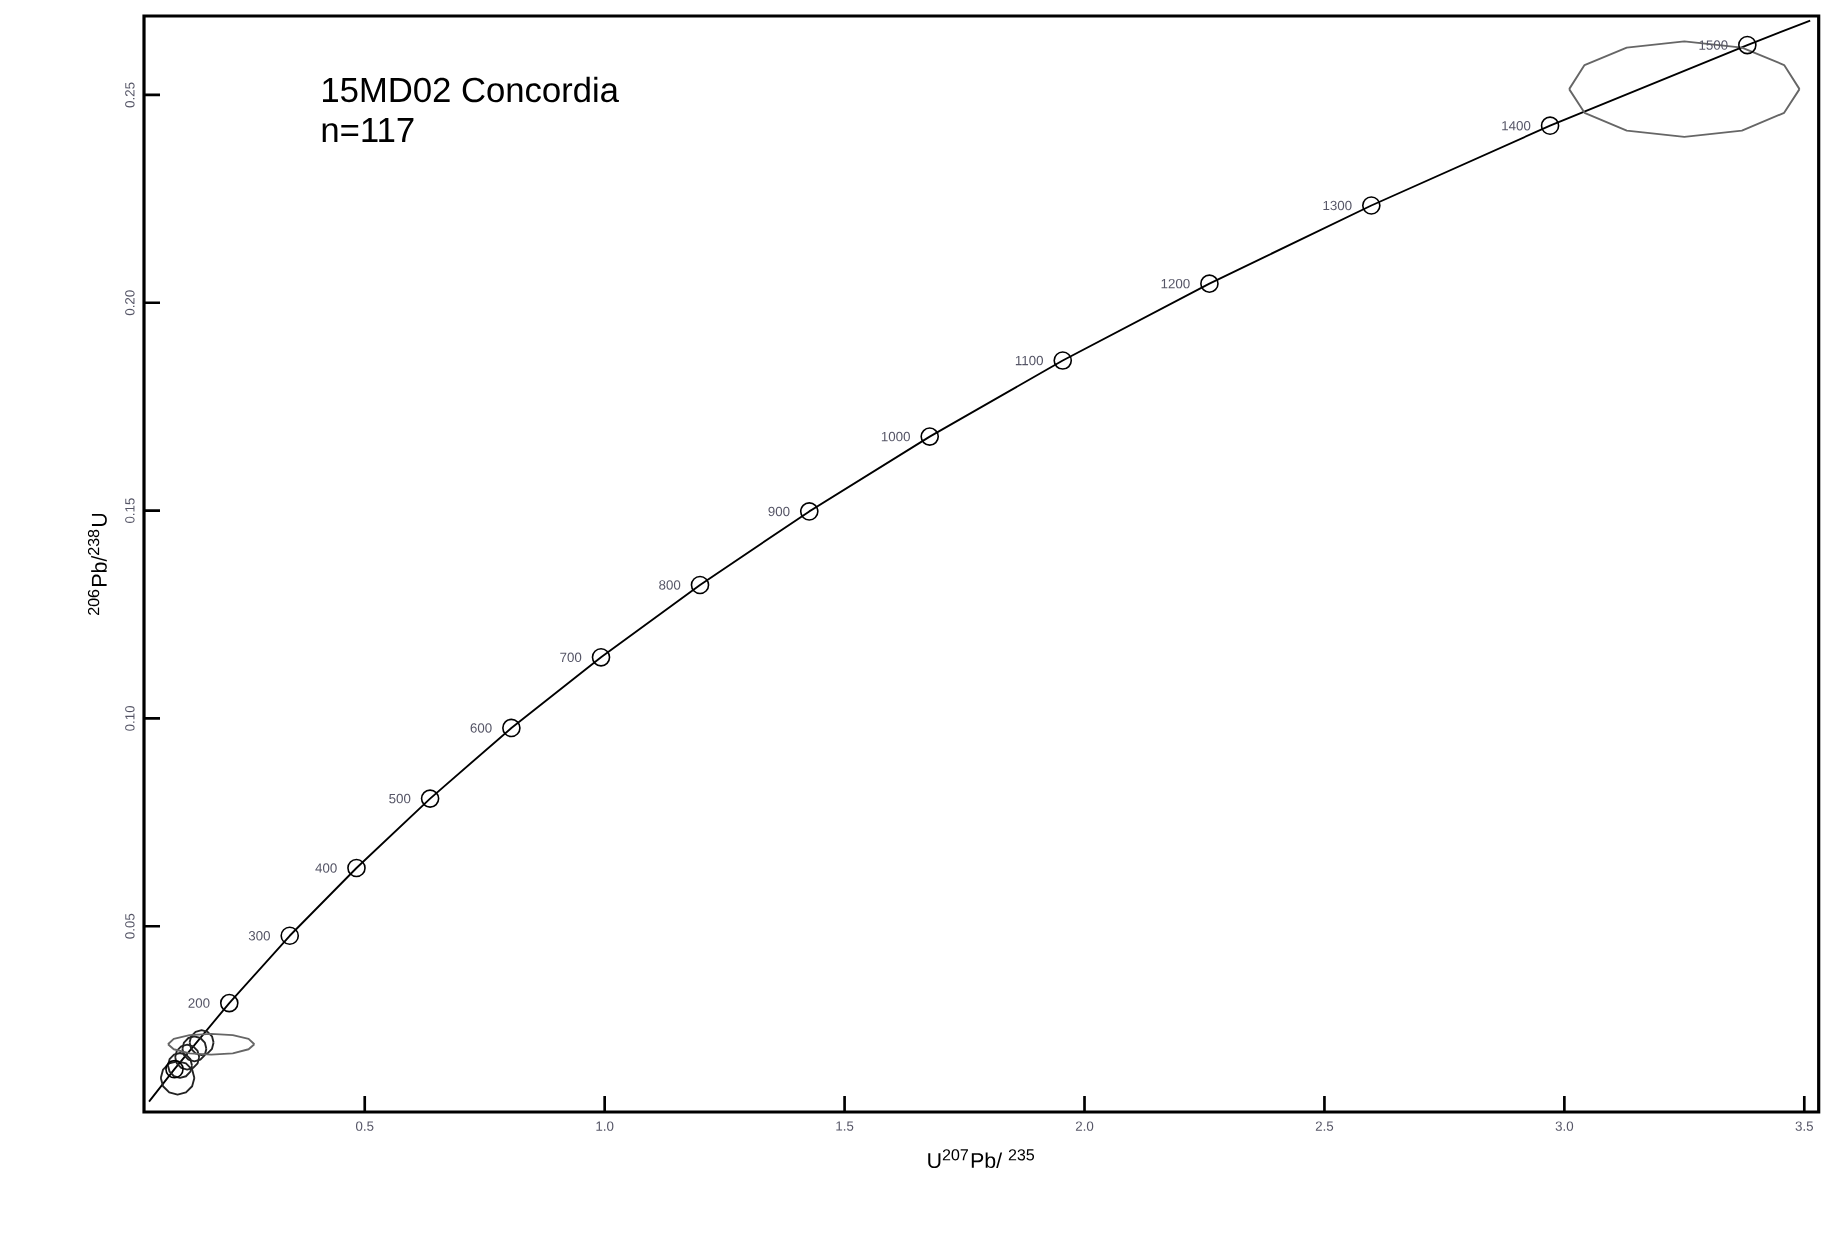  What do you see at coordinates (368, 130) in the screenshot?
I see `text: n=117` at bounding box center [368, 130].